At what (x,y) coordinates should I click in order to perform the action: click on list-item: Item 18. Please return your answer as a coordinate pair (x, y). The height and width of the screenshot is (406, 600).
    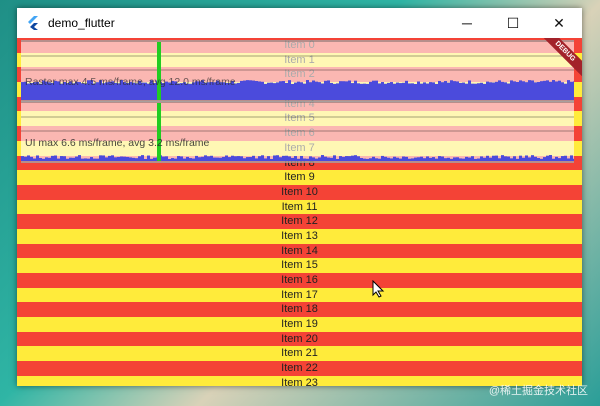
    Looking at the image, I should click on (299, 310).